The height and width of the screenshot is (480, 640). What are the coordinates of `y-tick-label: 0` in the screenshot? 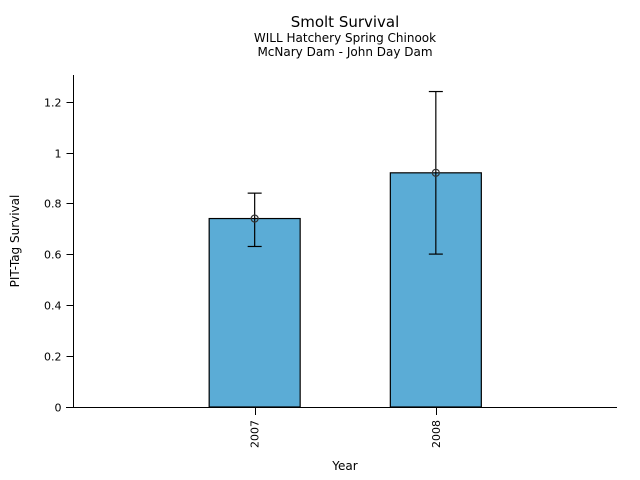 It's located at (58, 408).